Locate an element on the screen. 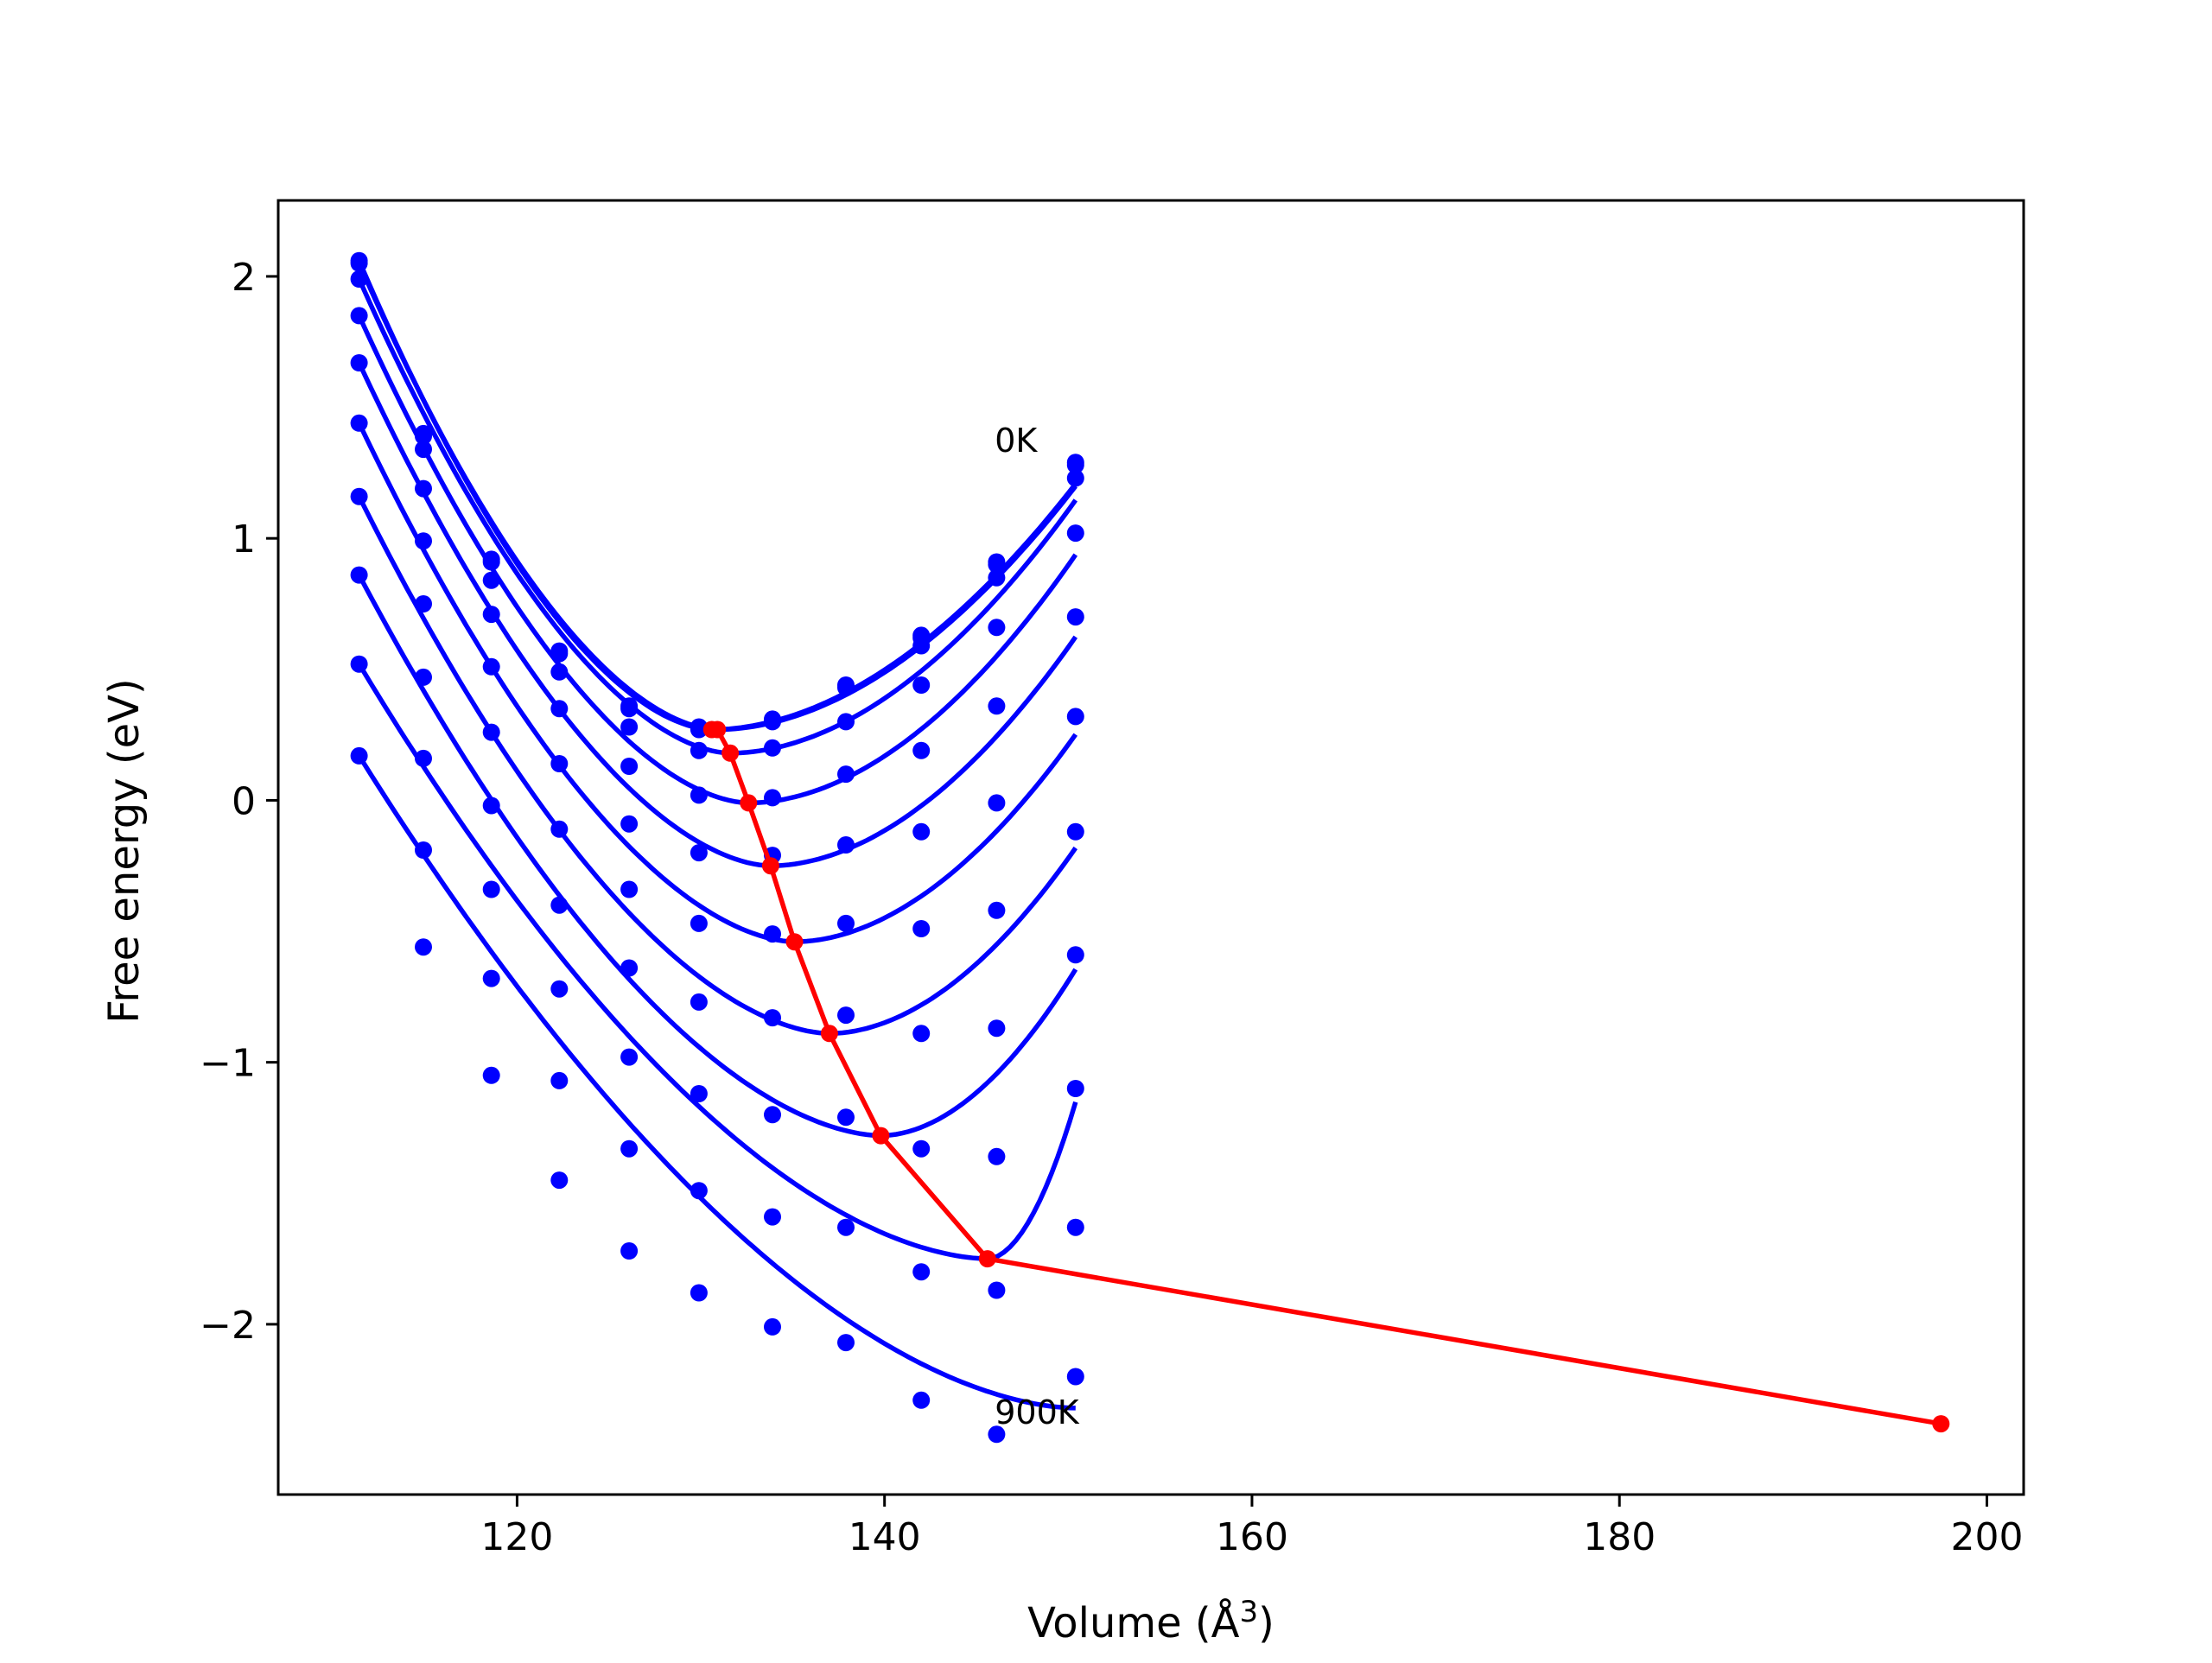  y-tick-label: 2 is located at coordinates (244, 278).